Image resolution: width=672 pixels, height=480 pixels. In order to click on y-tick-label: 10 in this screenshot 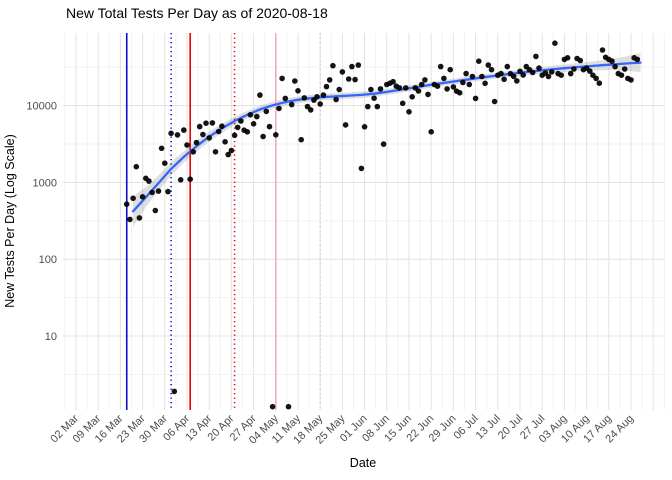, I will do `click(51, 337)`.